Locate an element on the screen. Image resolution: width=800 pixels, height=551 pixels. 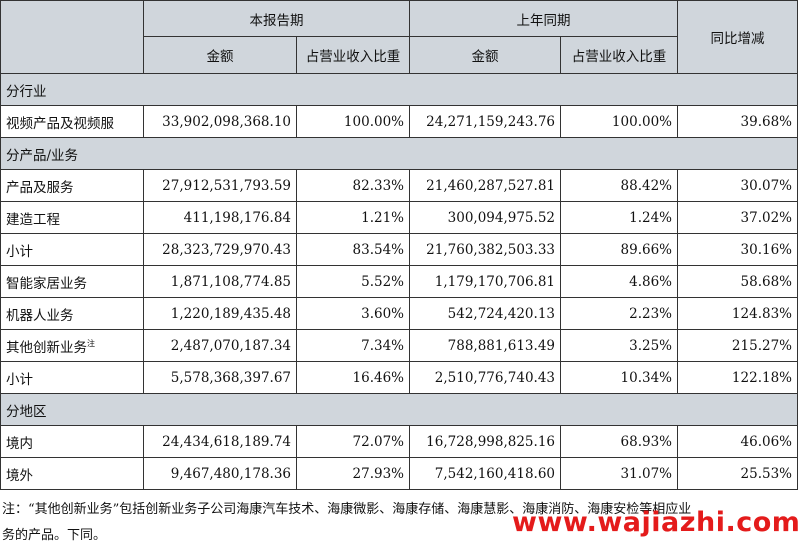
prior-amount-cell: 542,724,420.13 is located at coordinates (485, 313).